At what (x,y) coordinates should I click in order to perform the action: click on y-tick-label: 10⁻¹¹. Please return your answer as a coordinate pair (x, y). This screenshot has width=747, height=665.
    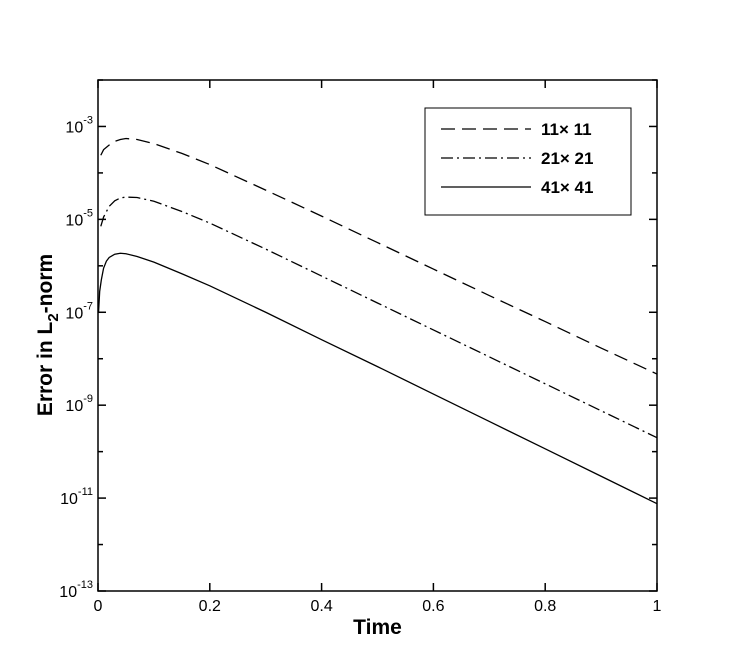
    Looking at the image, I should click on (76, 497).